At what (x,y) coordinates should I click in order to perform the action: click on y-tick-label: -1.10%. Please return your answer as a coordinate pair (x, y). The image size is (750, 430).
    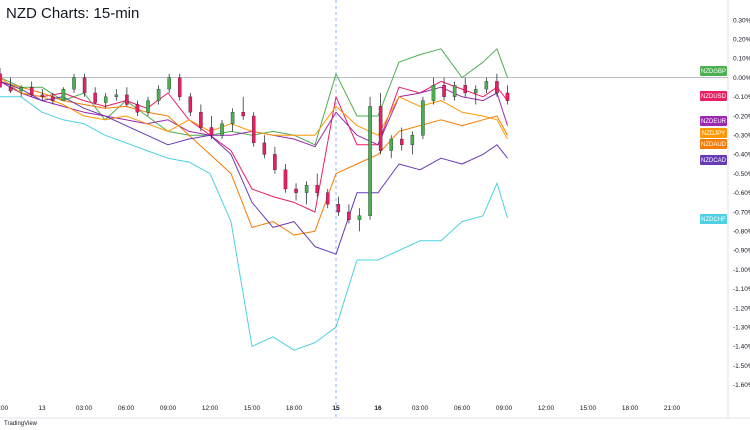
    Looking at the image, I should click on (741, 289).